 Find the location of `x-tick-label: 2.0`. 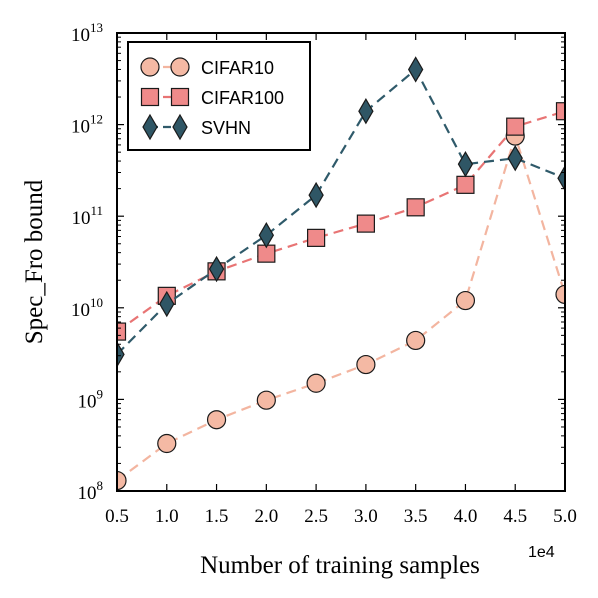

x-tick-label: 2.0 is located at coordinates (266, 516).